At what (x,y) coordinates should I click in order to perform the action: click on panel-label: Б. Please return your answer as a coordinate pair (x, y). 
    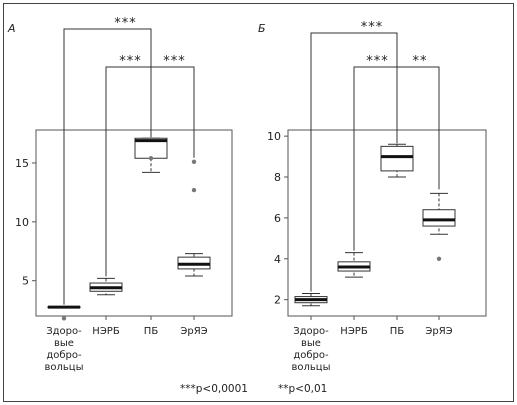
    Looking at the image, I should click on (262, 28).